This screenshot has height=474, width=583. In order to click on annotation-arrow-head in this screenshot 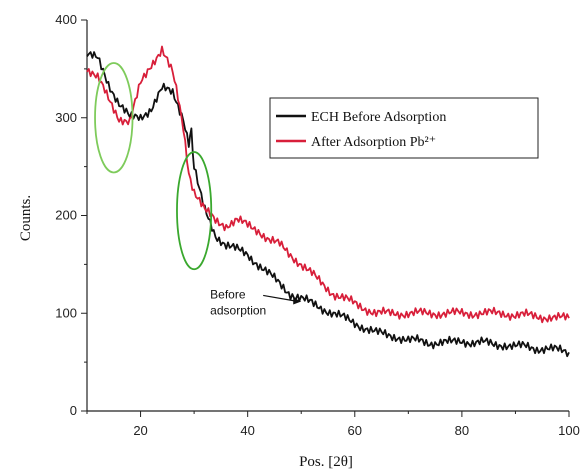, I will do `click(297, 301)`.